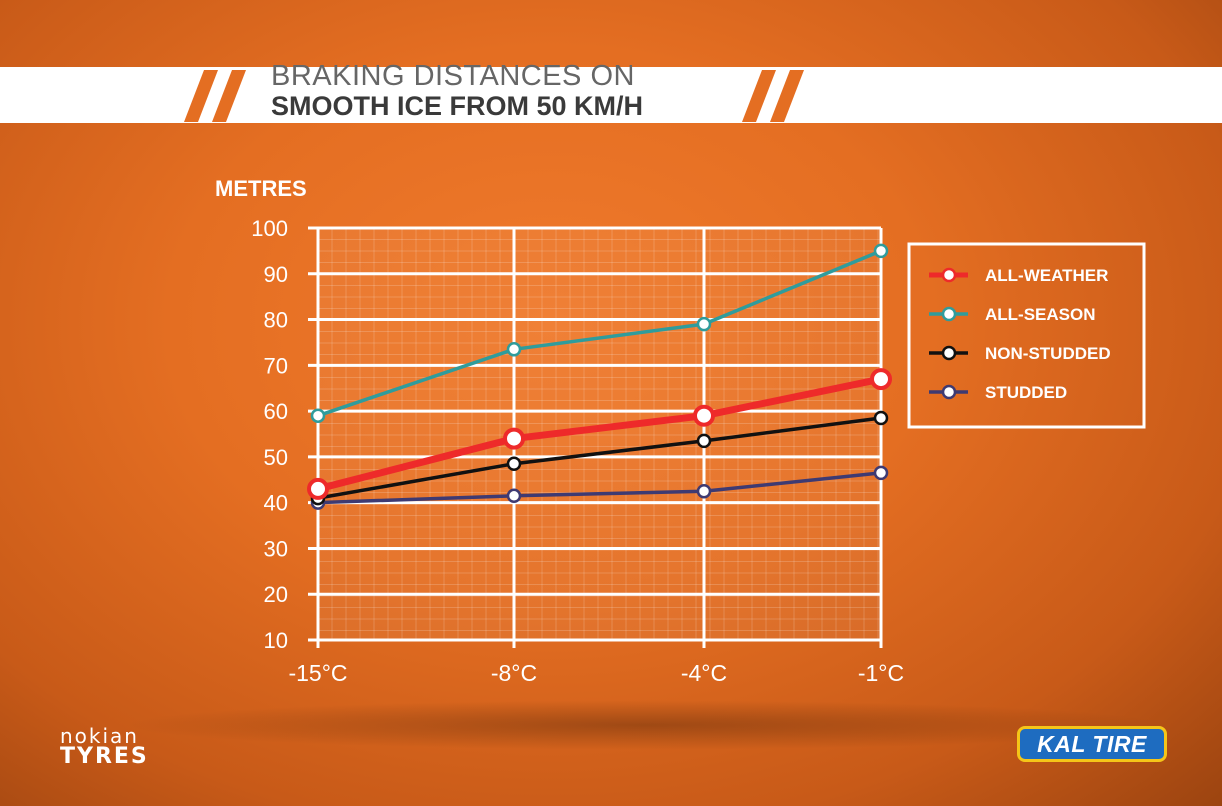 The image size is (1222, 806). What do you see at coordinates (276, 274) in the screenshot?
I see `y-tick-label: 90` at bounding box center [276, 274].